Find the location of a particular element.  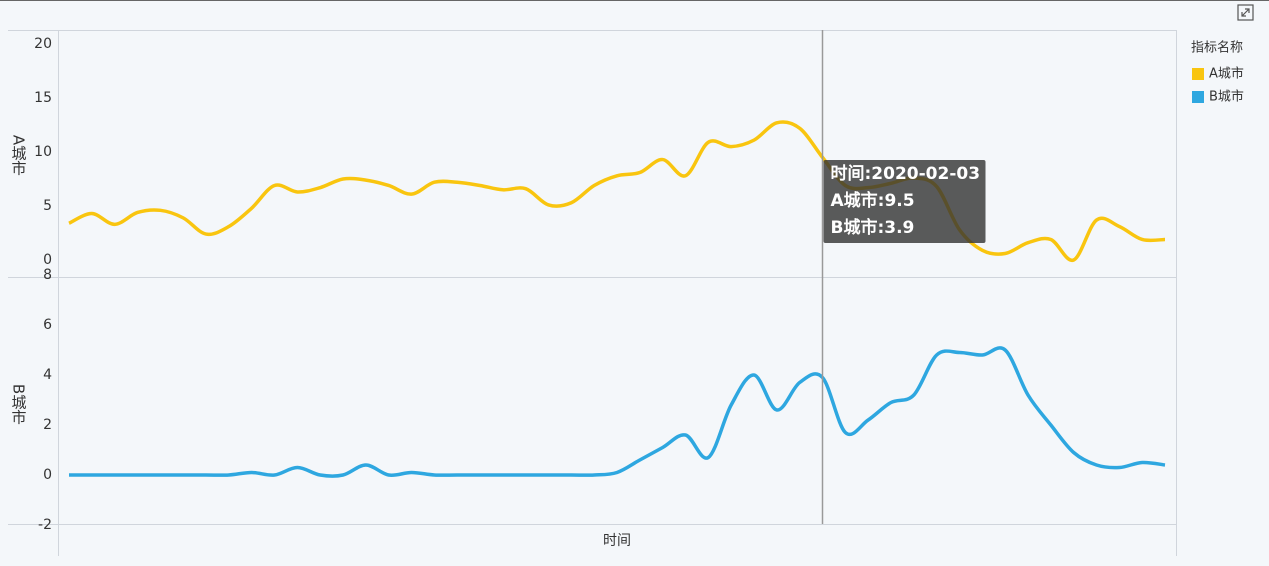

y-axis-label: A城市 is located at coordinates (19, 155).